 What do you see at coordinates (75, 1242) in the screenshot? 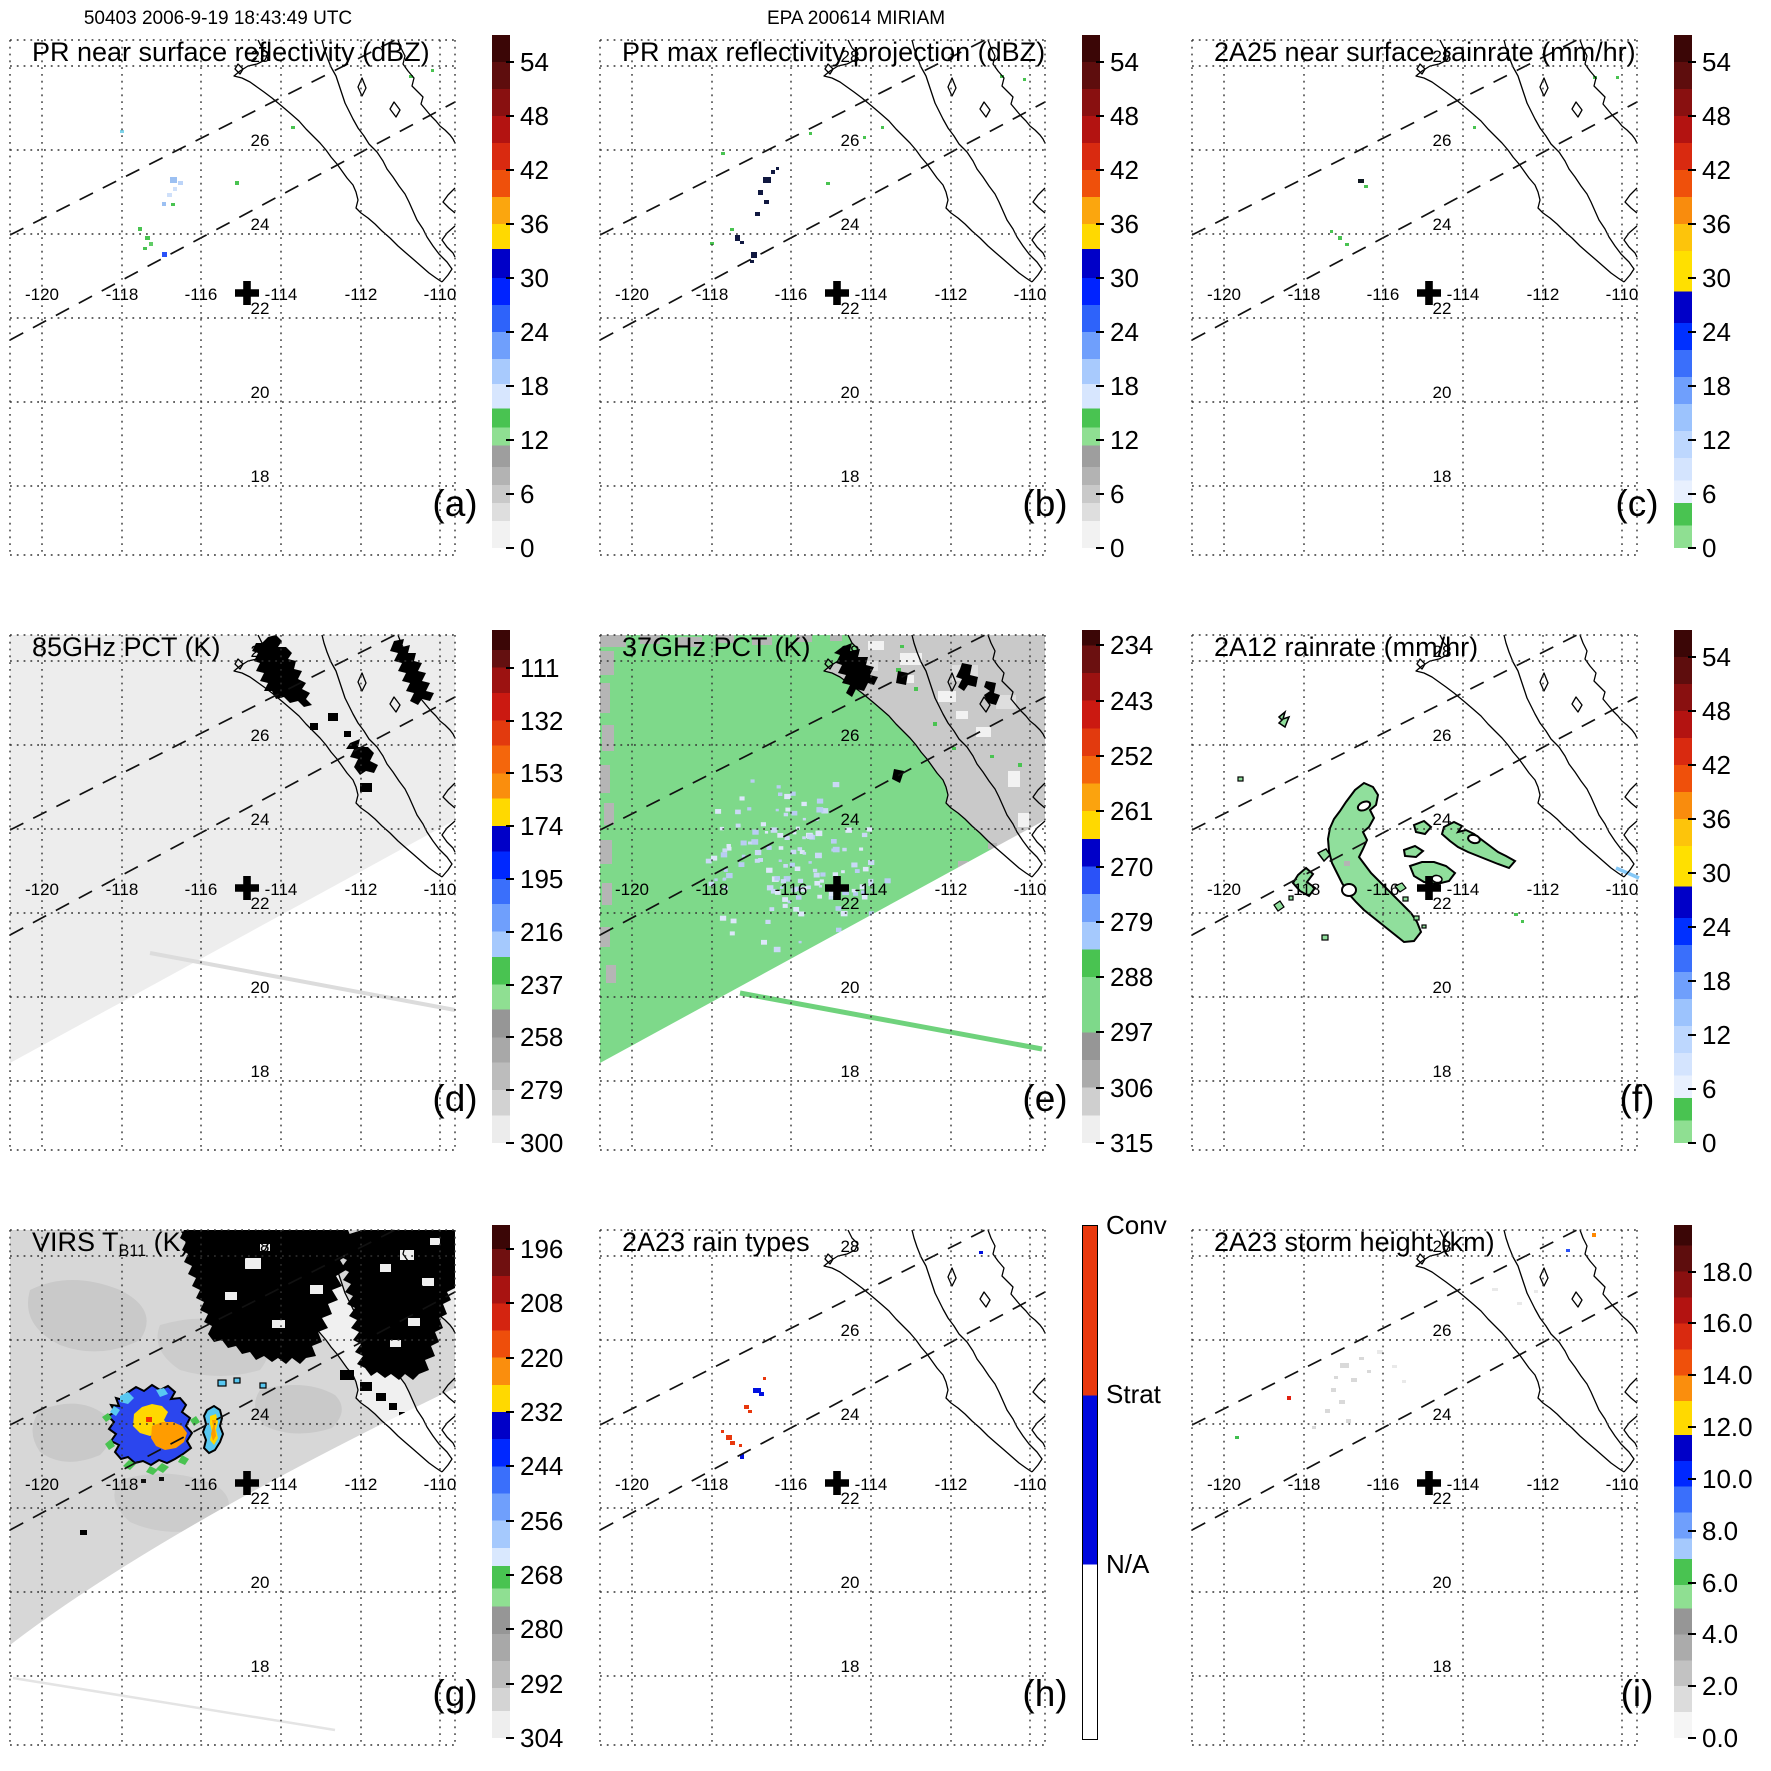
I see `panel-title-text: VIRS T` at bounding box center [75, 1242].